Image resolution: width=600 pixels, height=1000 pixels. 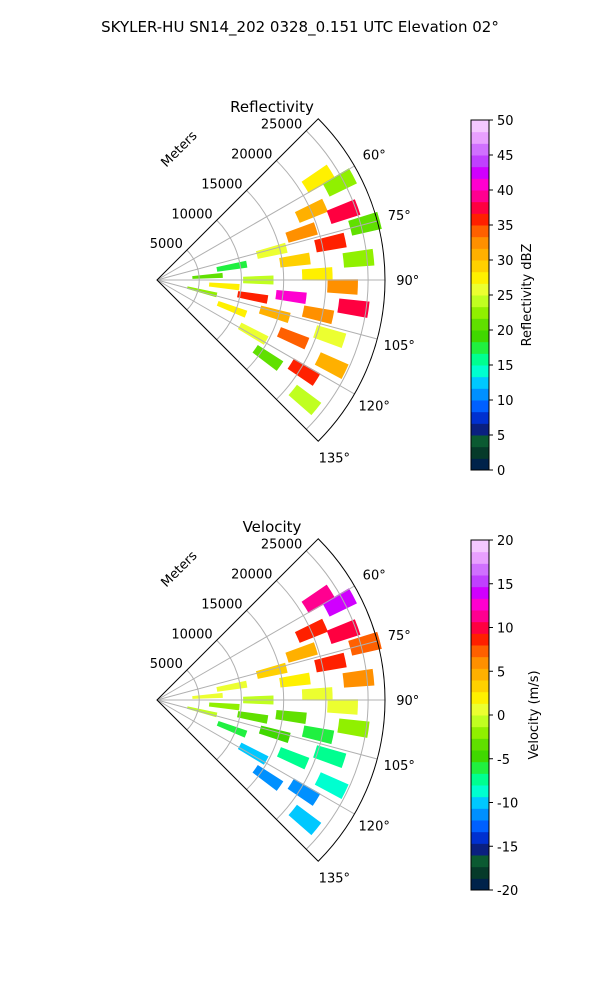 What do you see at coordinates (166, 244) in the screenshot?
I see `range-tick-label: 5000` at bounding box center [166, 244].